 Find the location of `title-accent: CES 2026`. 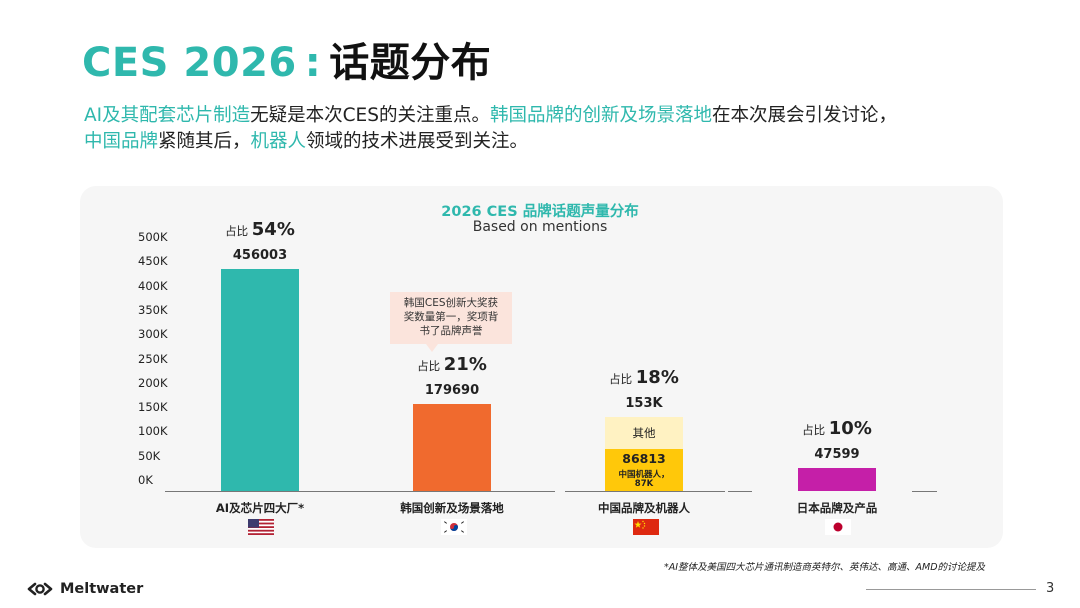

title-accent: CES 2026 is located at coordinates (189, 63).